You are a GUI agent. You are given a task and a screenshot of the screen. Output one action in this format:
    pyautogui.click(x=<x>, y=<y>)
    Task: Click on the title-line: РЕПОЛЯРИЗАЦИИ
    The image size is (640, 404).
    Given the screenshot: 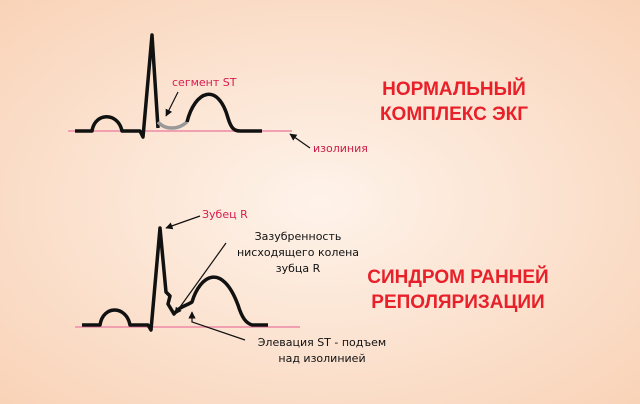 What is the action you would take?
    pyautogui.click(x=457, y=302)
    